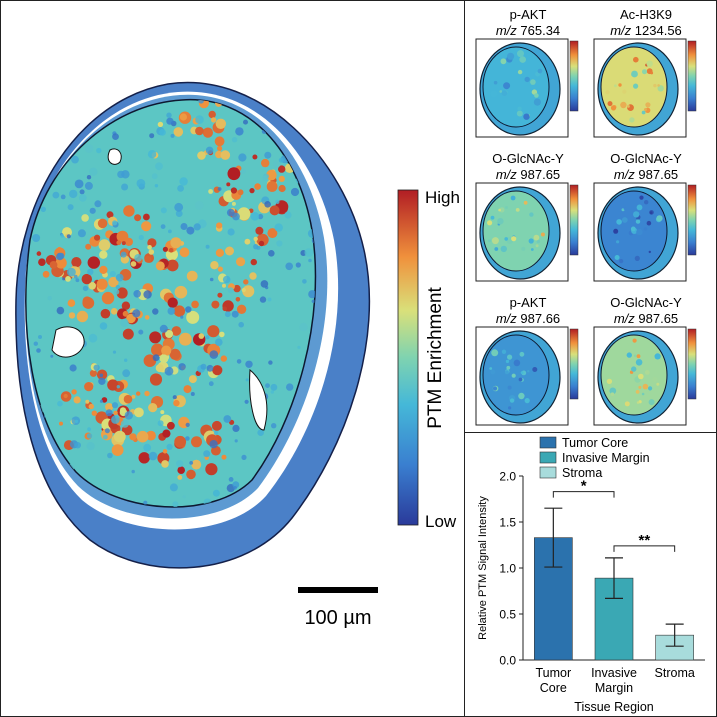 This screenshot has height=717, width=717. I want to click on legend-label: Invasive Margin, so click(606, 458).